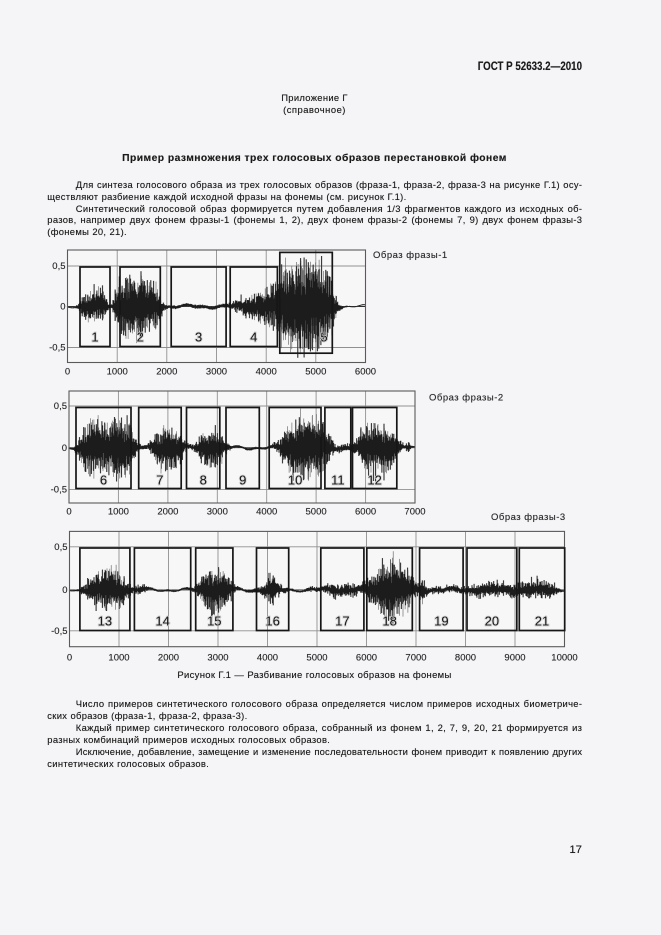 This screenshot has height=935, width=661. What do you see at coordinates (389, 621) in the screenshot?
I see `svg-text: 18` at bounding box center [389, 621].